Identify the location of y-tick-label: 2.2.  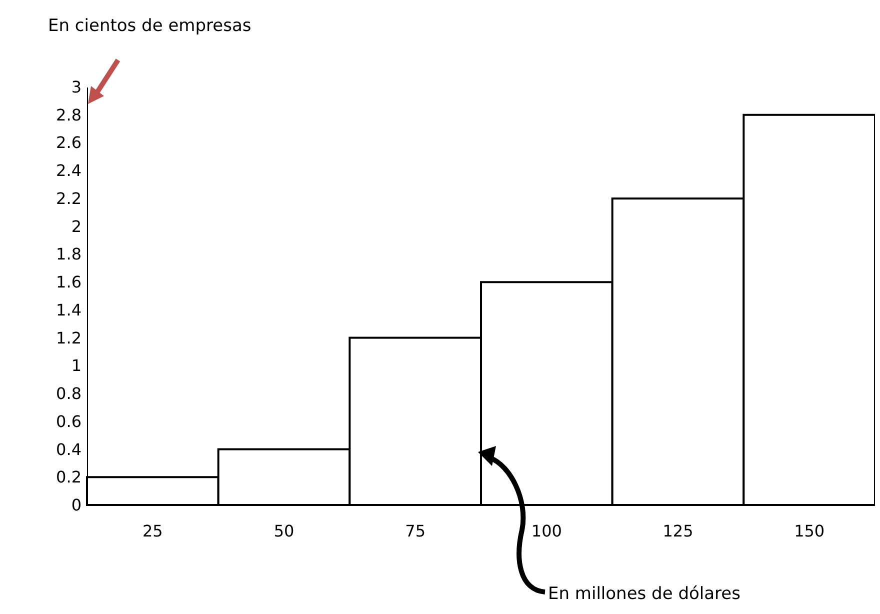
(69, 198).